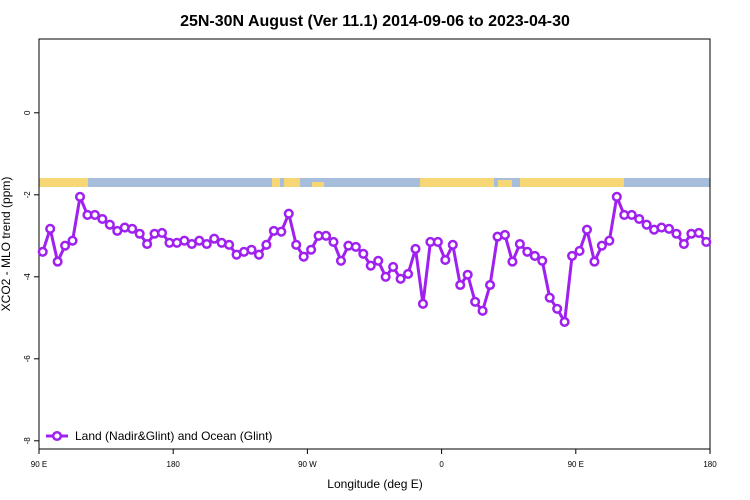 The width and height of the screenshot is (750, 500). What do you see at coordinates (27, 277) in the screenshot?
I see `y-tick-label: -4` at bounding box center [27, 277].